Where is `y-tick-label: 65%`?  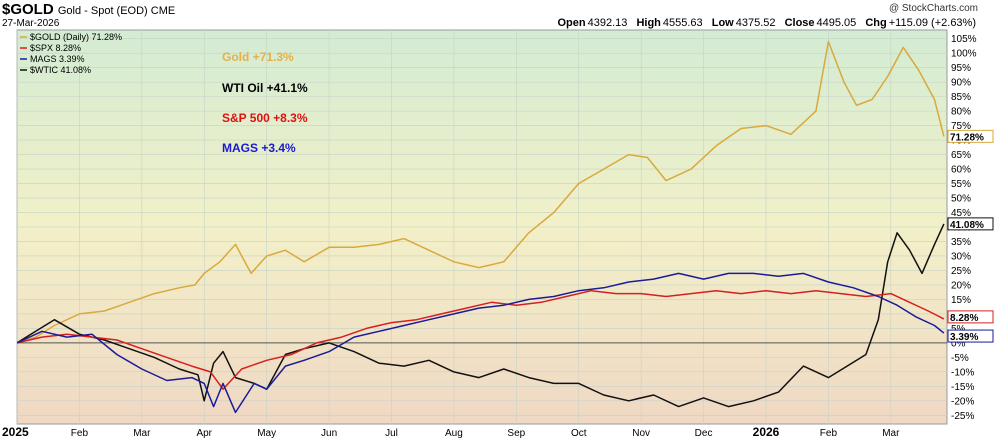
y-tick-label: 65% is located at coordinates (961, 155).